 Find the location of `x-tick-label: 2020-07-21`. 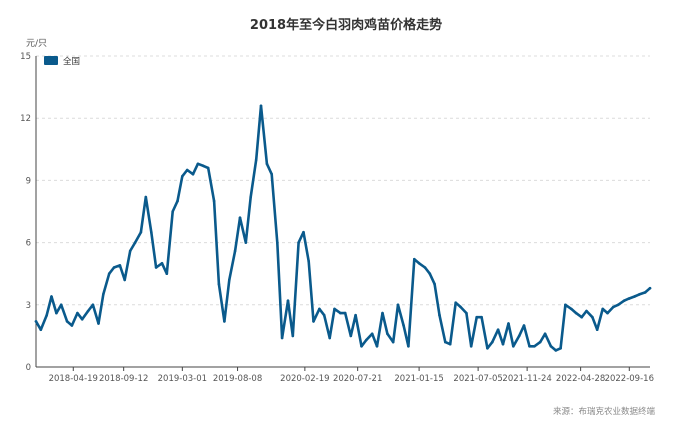

x-tick-label: 2020-07-21 is located at coordinates (357, 379).